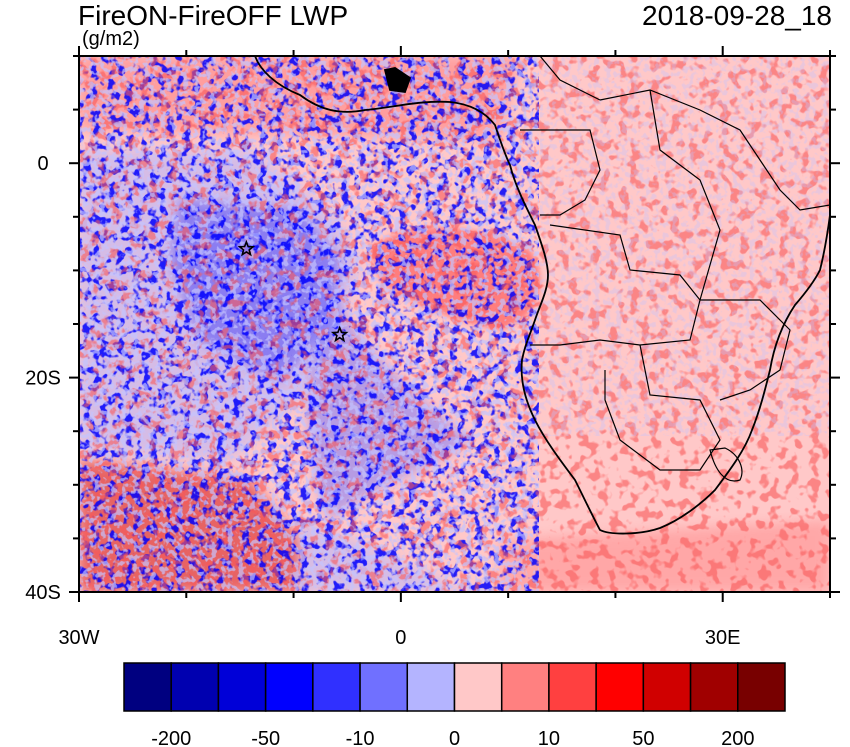  What do you see at coordinates (737, 737) in the screenshot?
I see `colorbar-label: 200` at bounding box center [737, 737].